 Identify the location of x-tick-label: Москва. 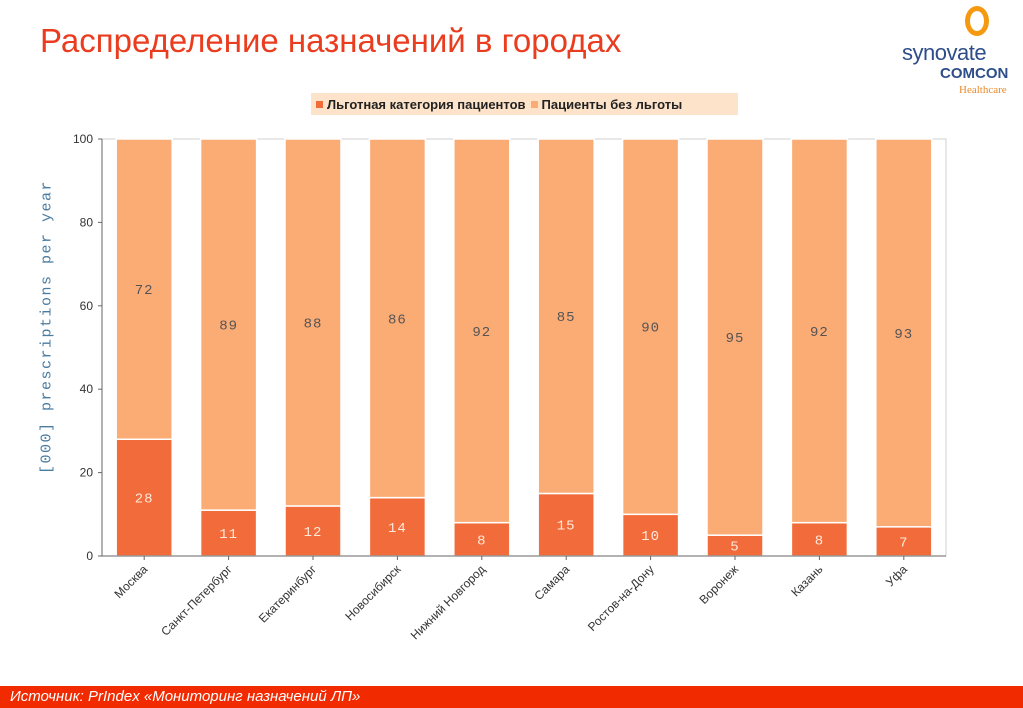
(130, 581).